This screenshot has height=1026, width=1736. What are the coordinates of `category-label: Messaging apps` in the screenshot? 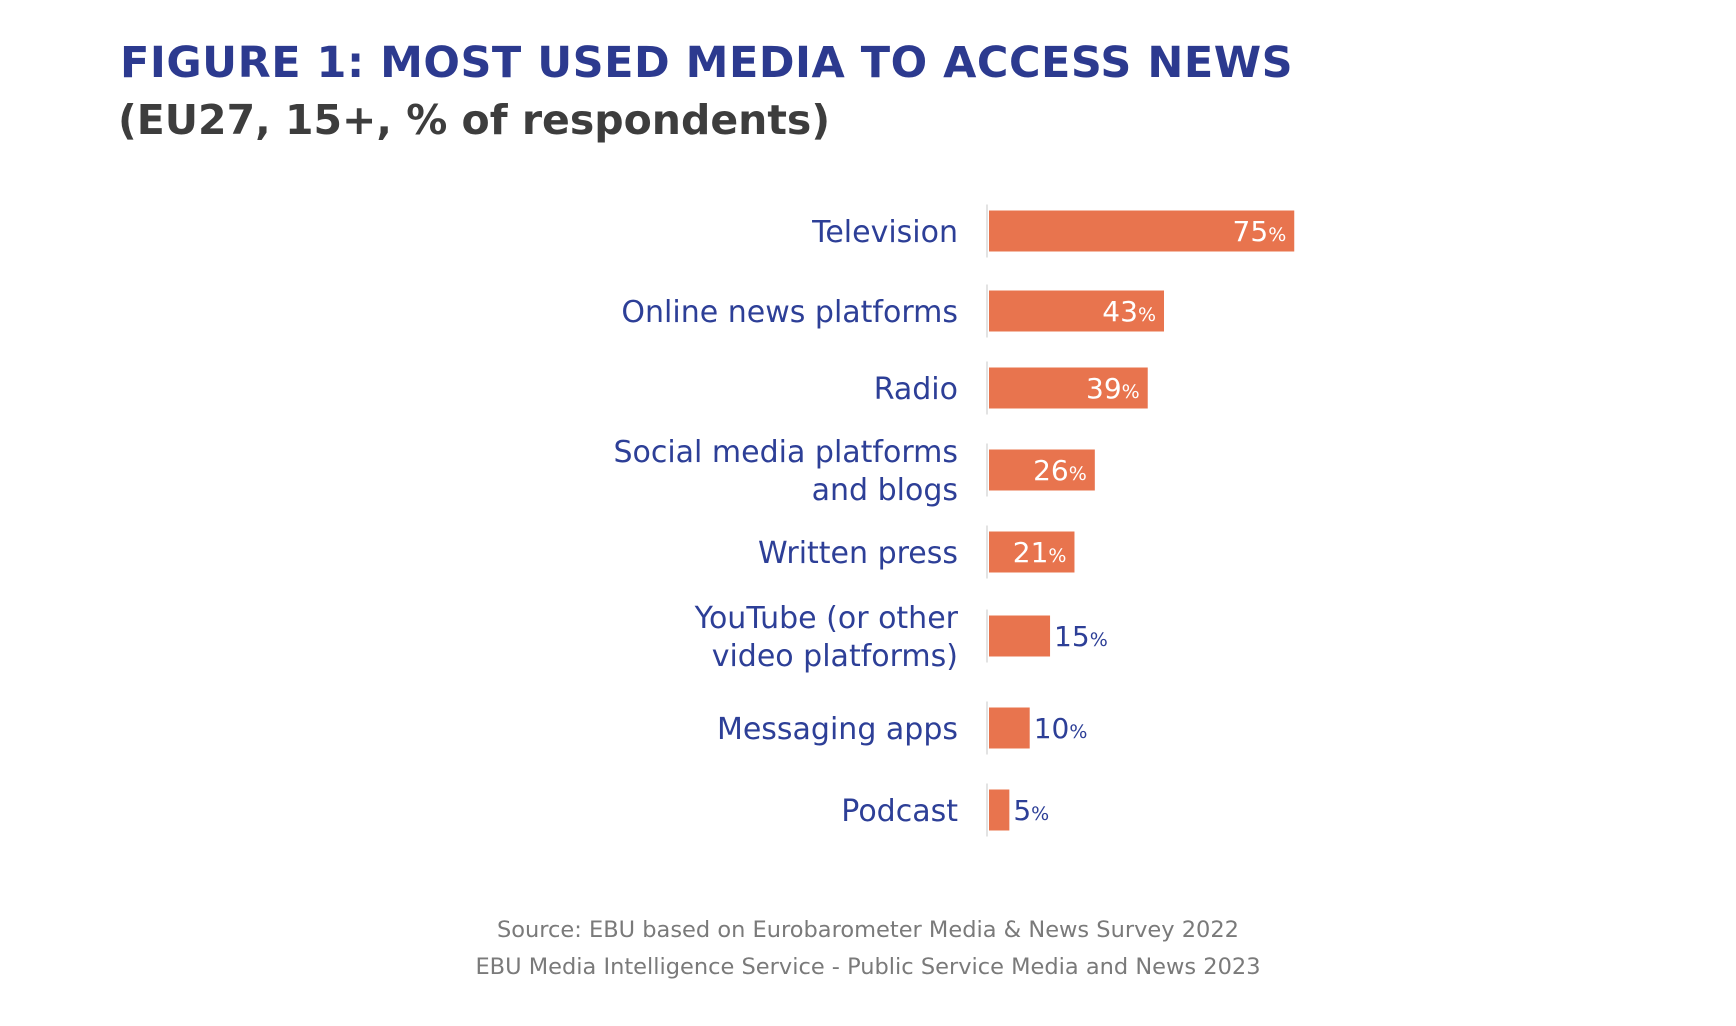 It's located at (837, 729).